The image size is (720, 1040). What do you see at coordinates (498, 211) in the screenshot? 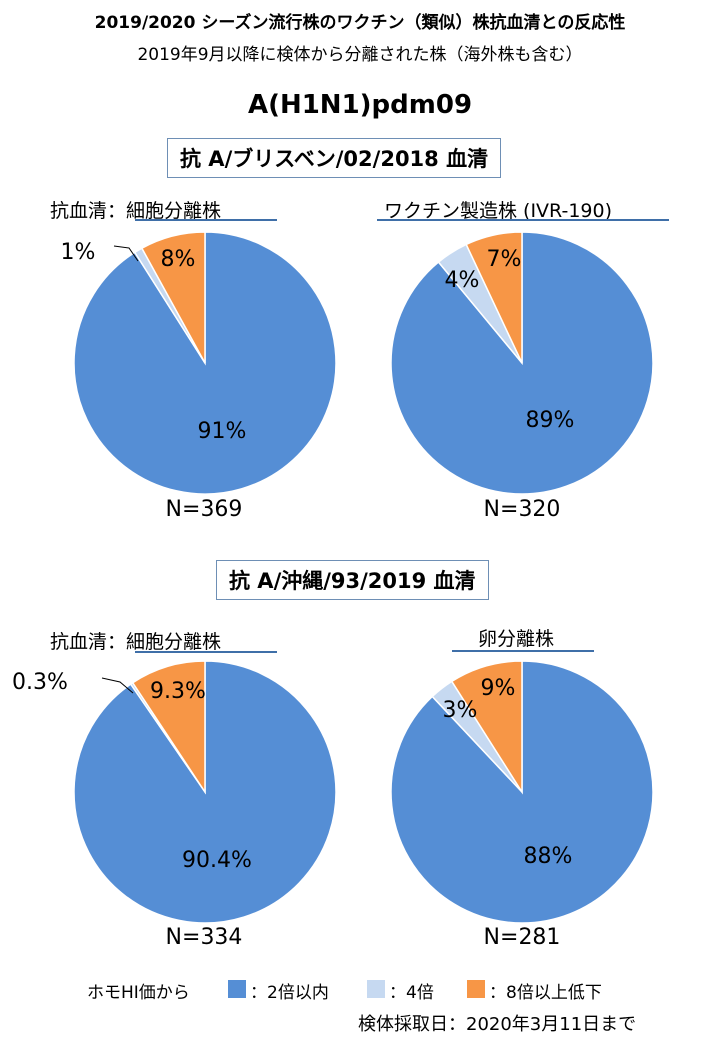
I see `pie-2-title: ワクチン製造株 (IVR-190)` at bounding box center [498, 211].